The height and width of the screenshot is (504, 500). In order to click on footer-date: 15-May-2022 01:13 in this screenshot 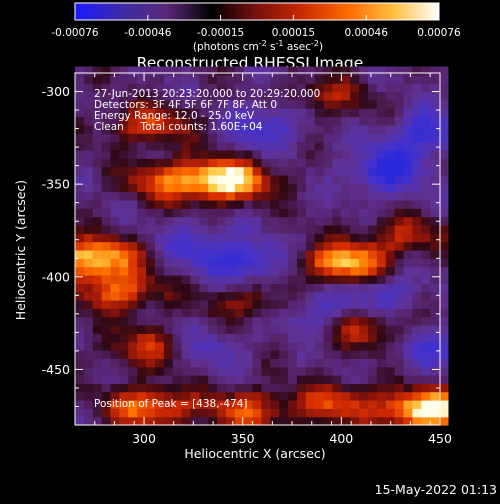, I will do `click(436, 489)`.